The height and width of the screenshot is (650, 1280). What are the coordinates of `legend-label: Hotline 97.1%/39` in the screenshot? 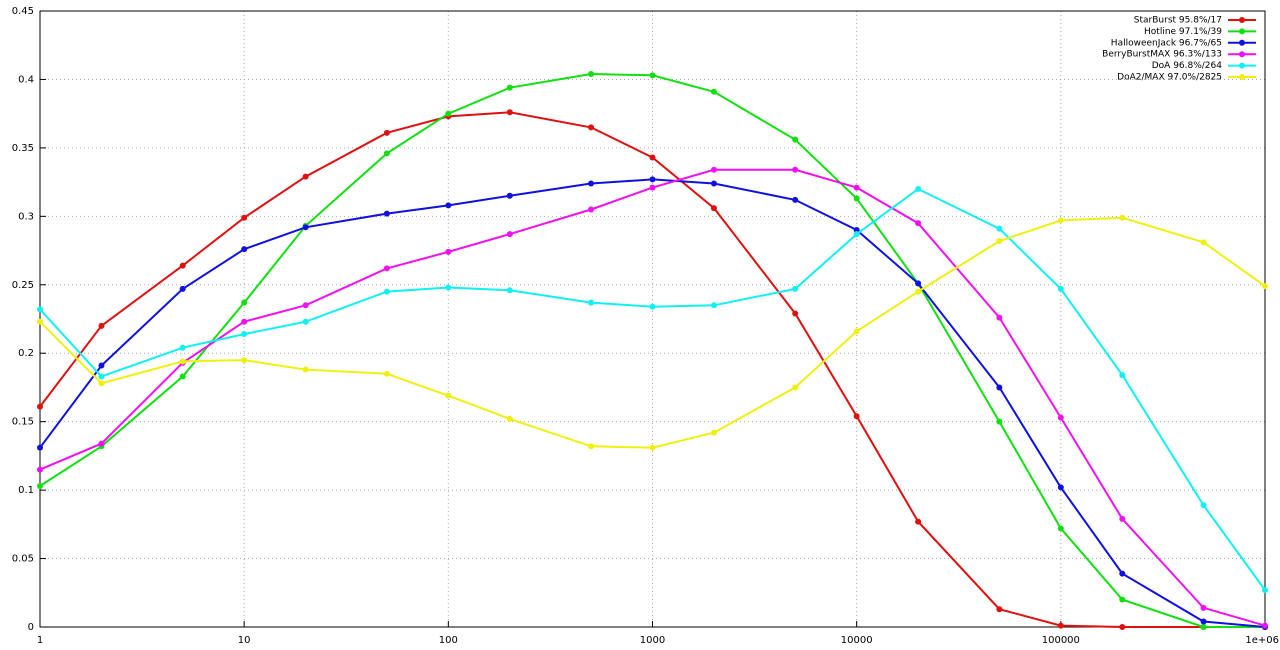 It's located at (1183, 32).